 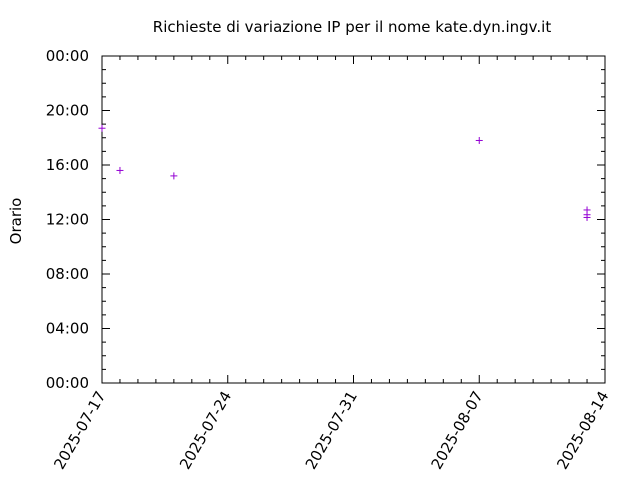 I want to click on y-tick-label: 12:00, so click(x=67, y=220).